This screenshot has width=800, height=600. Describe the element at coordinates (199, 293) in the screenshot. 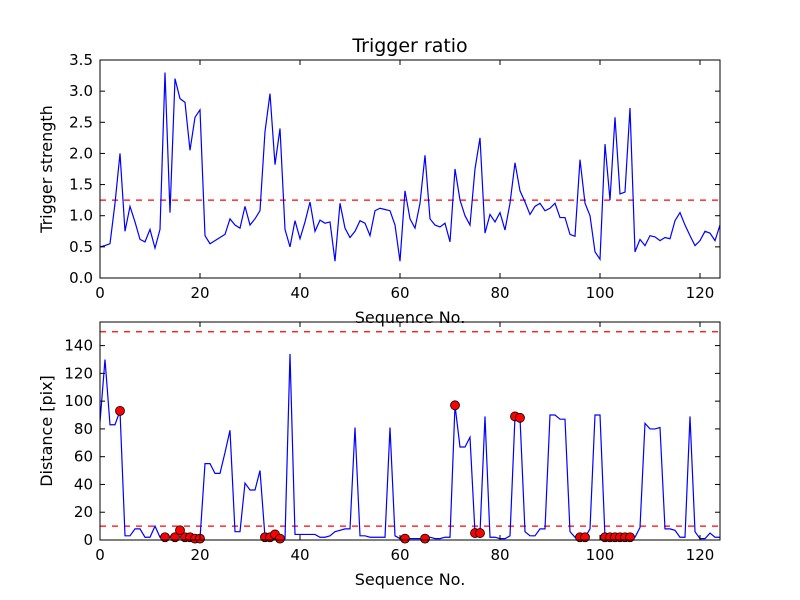

I see `top-x-tick-label: 20` at that location.